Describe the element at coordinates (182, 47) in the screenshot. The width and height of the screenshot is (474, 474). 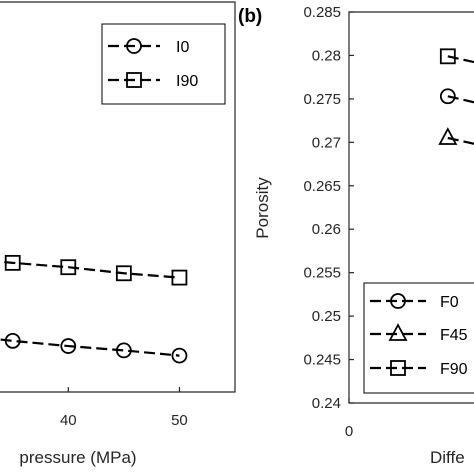
I see `legend-label-i0: I0` at that location.